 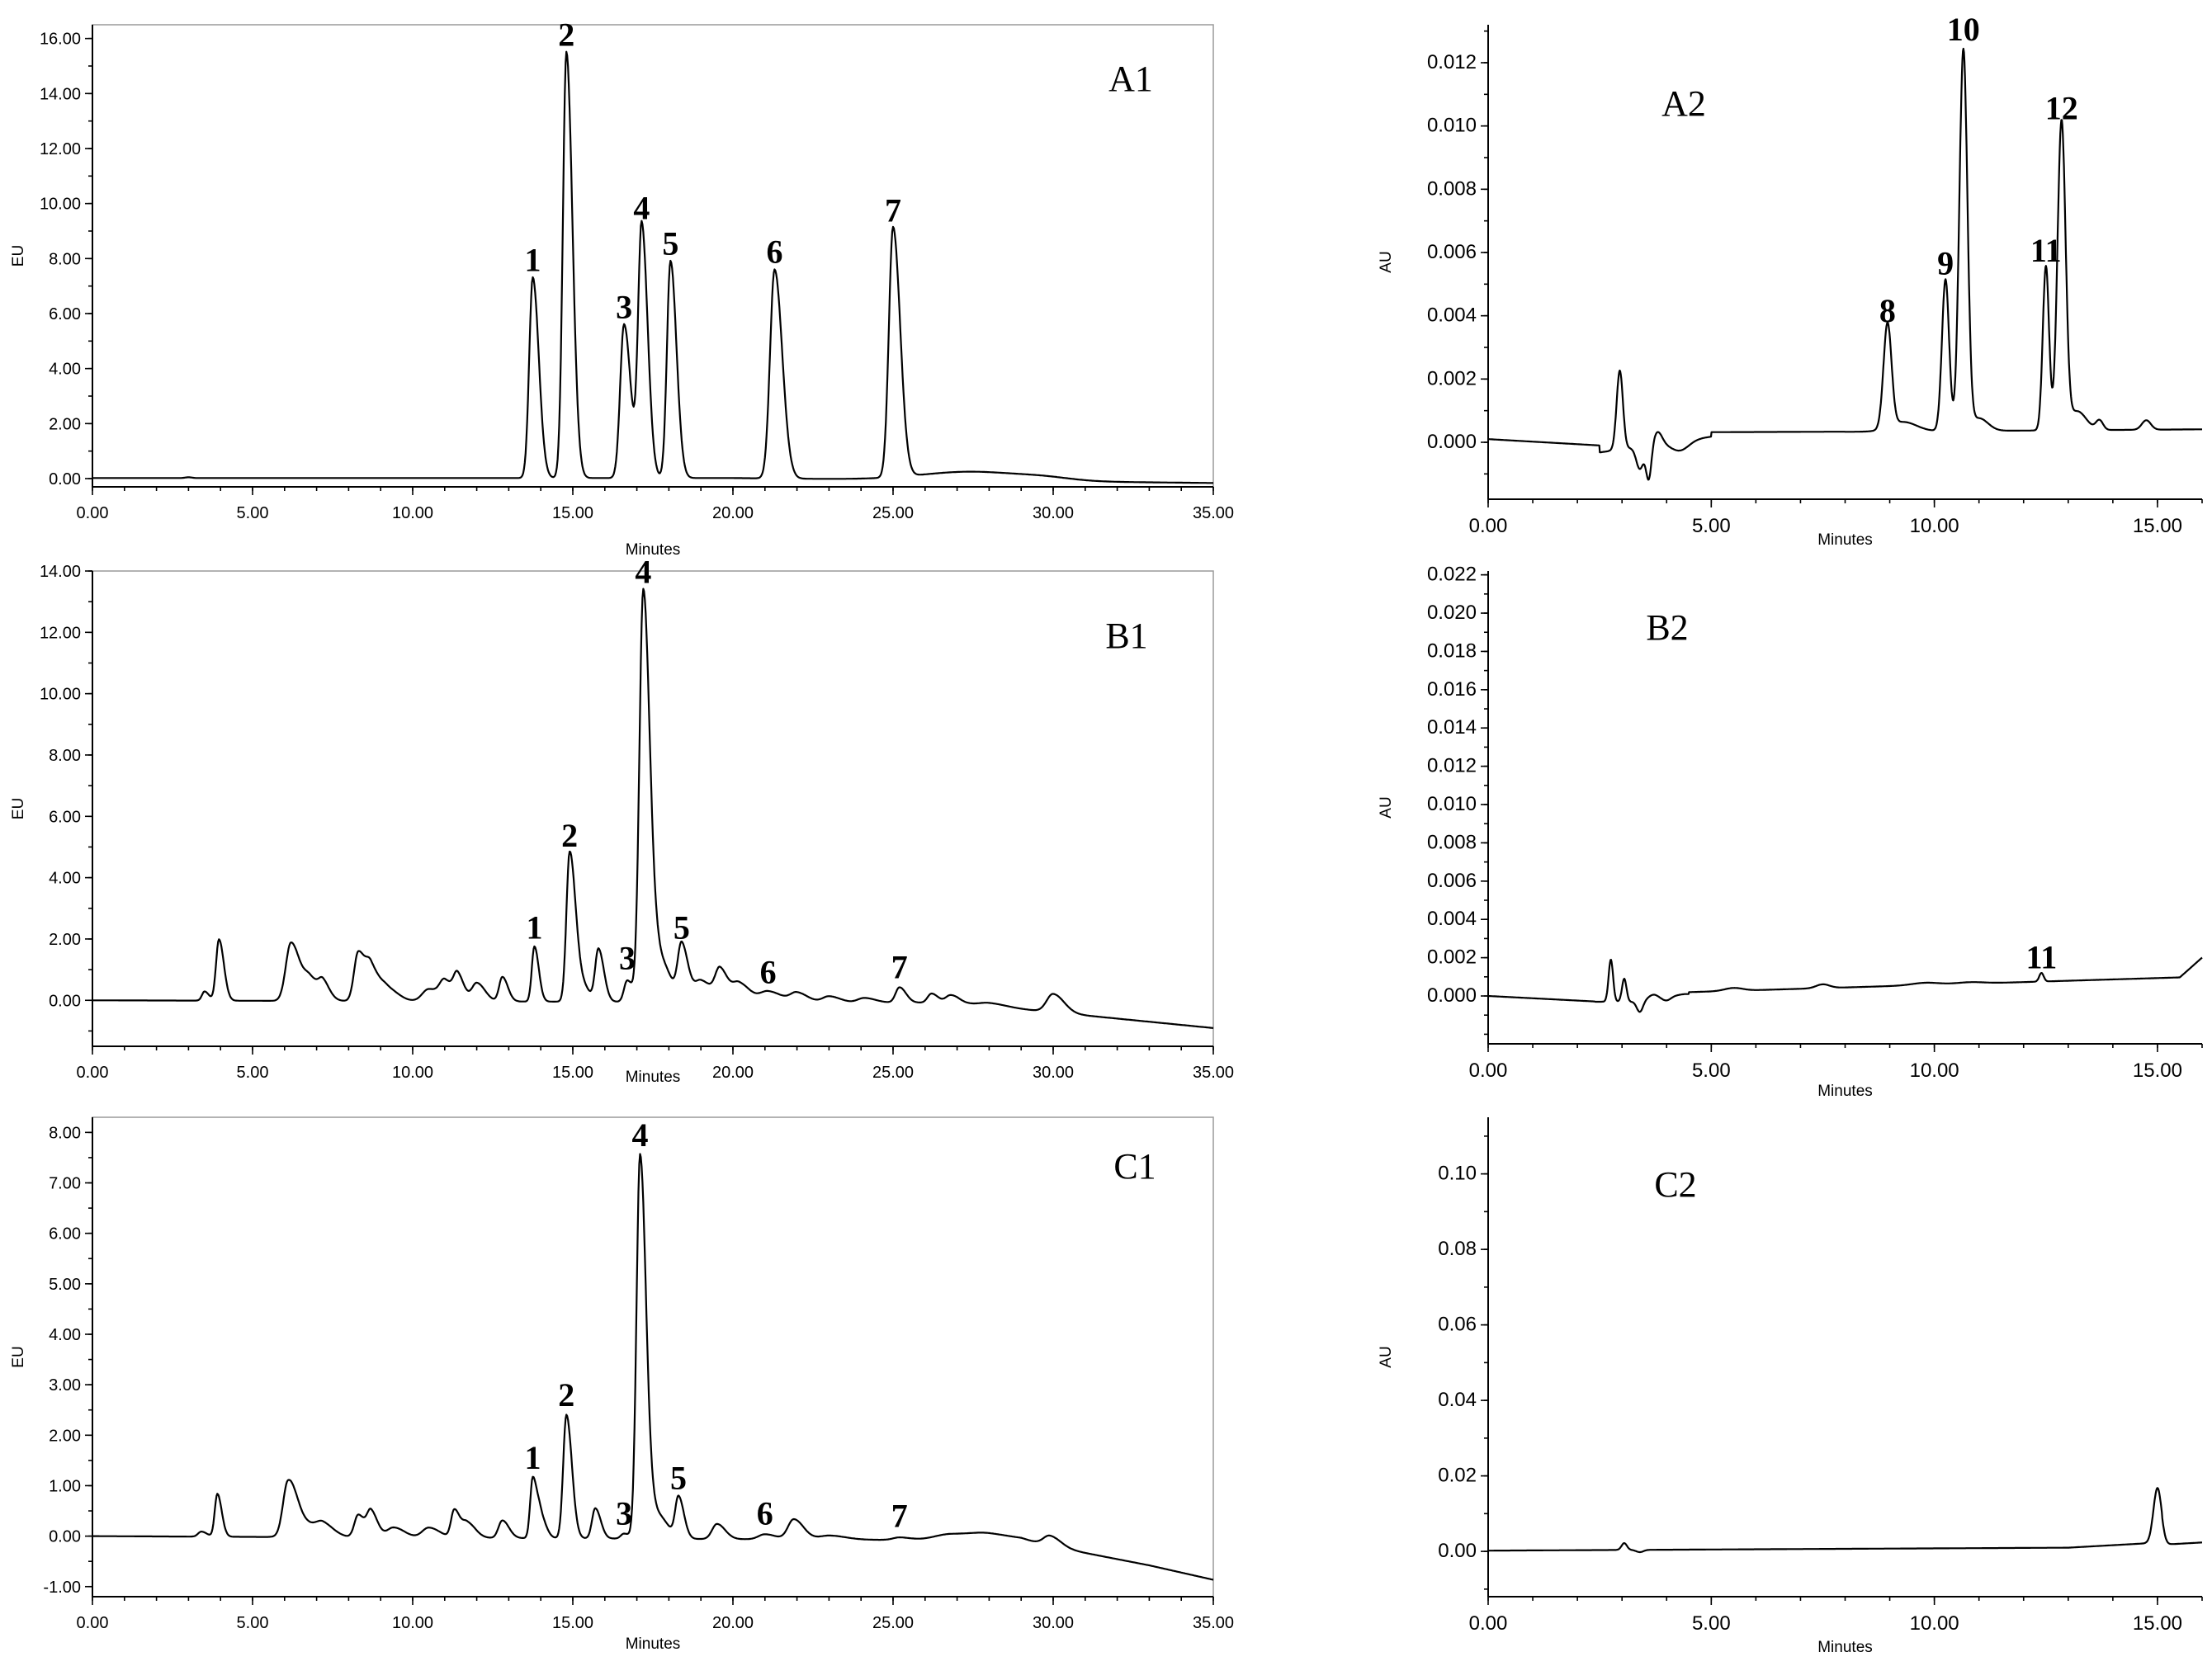 I want to click on b1-panel-label: B1, so click(x=1126, y=636).